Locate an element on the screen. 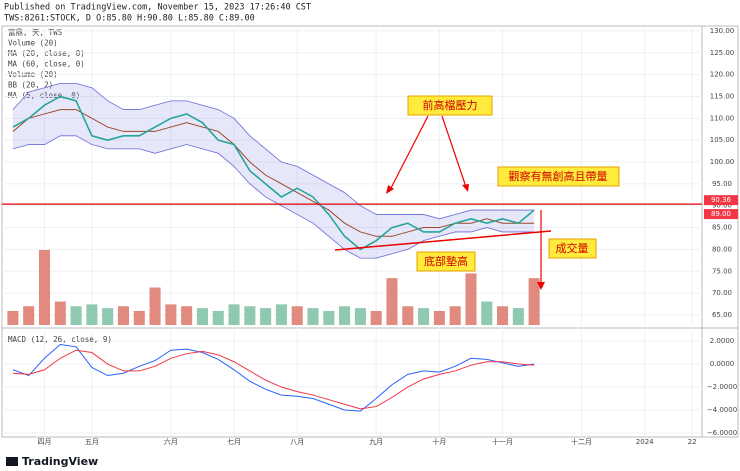 The image size is (740, 471). y-tick-label: 115.00 is located at coordinates (722, 96).